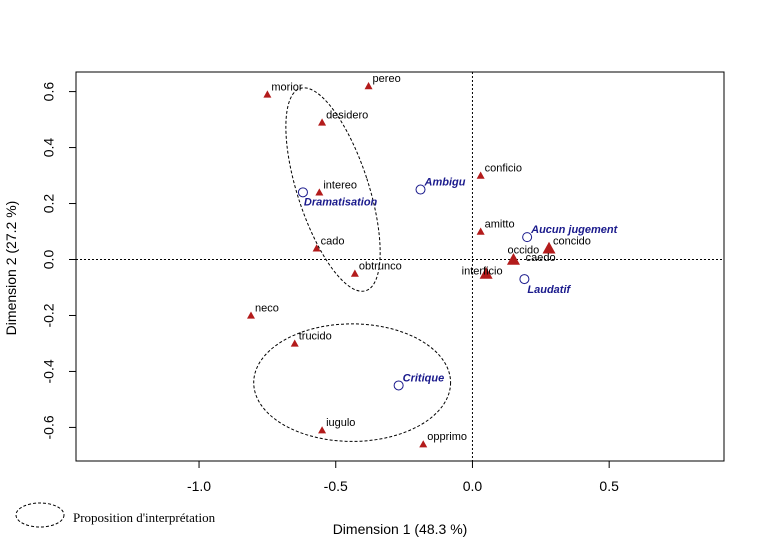 The width and height of the screenshot is (757, 546). I want to click on point-label: obtrunco, so click(380, 266).